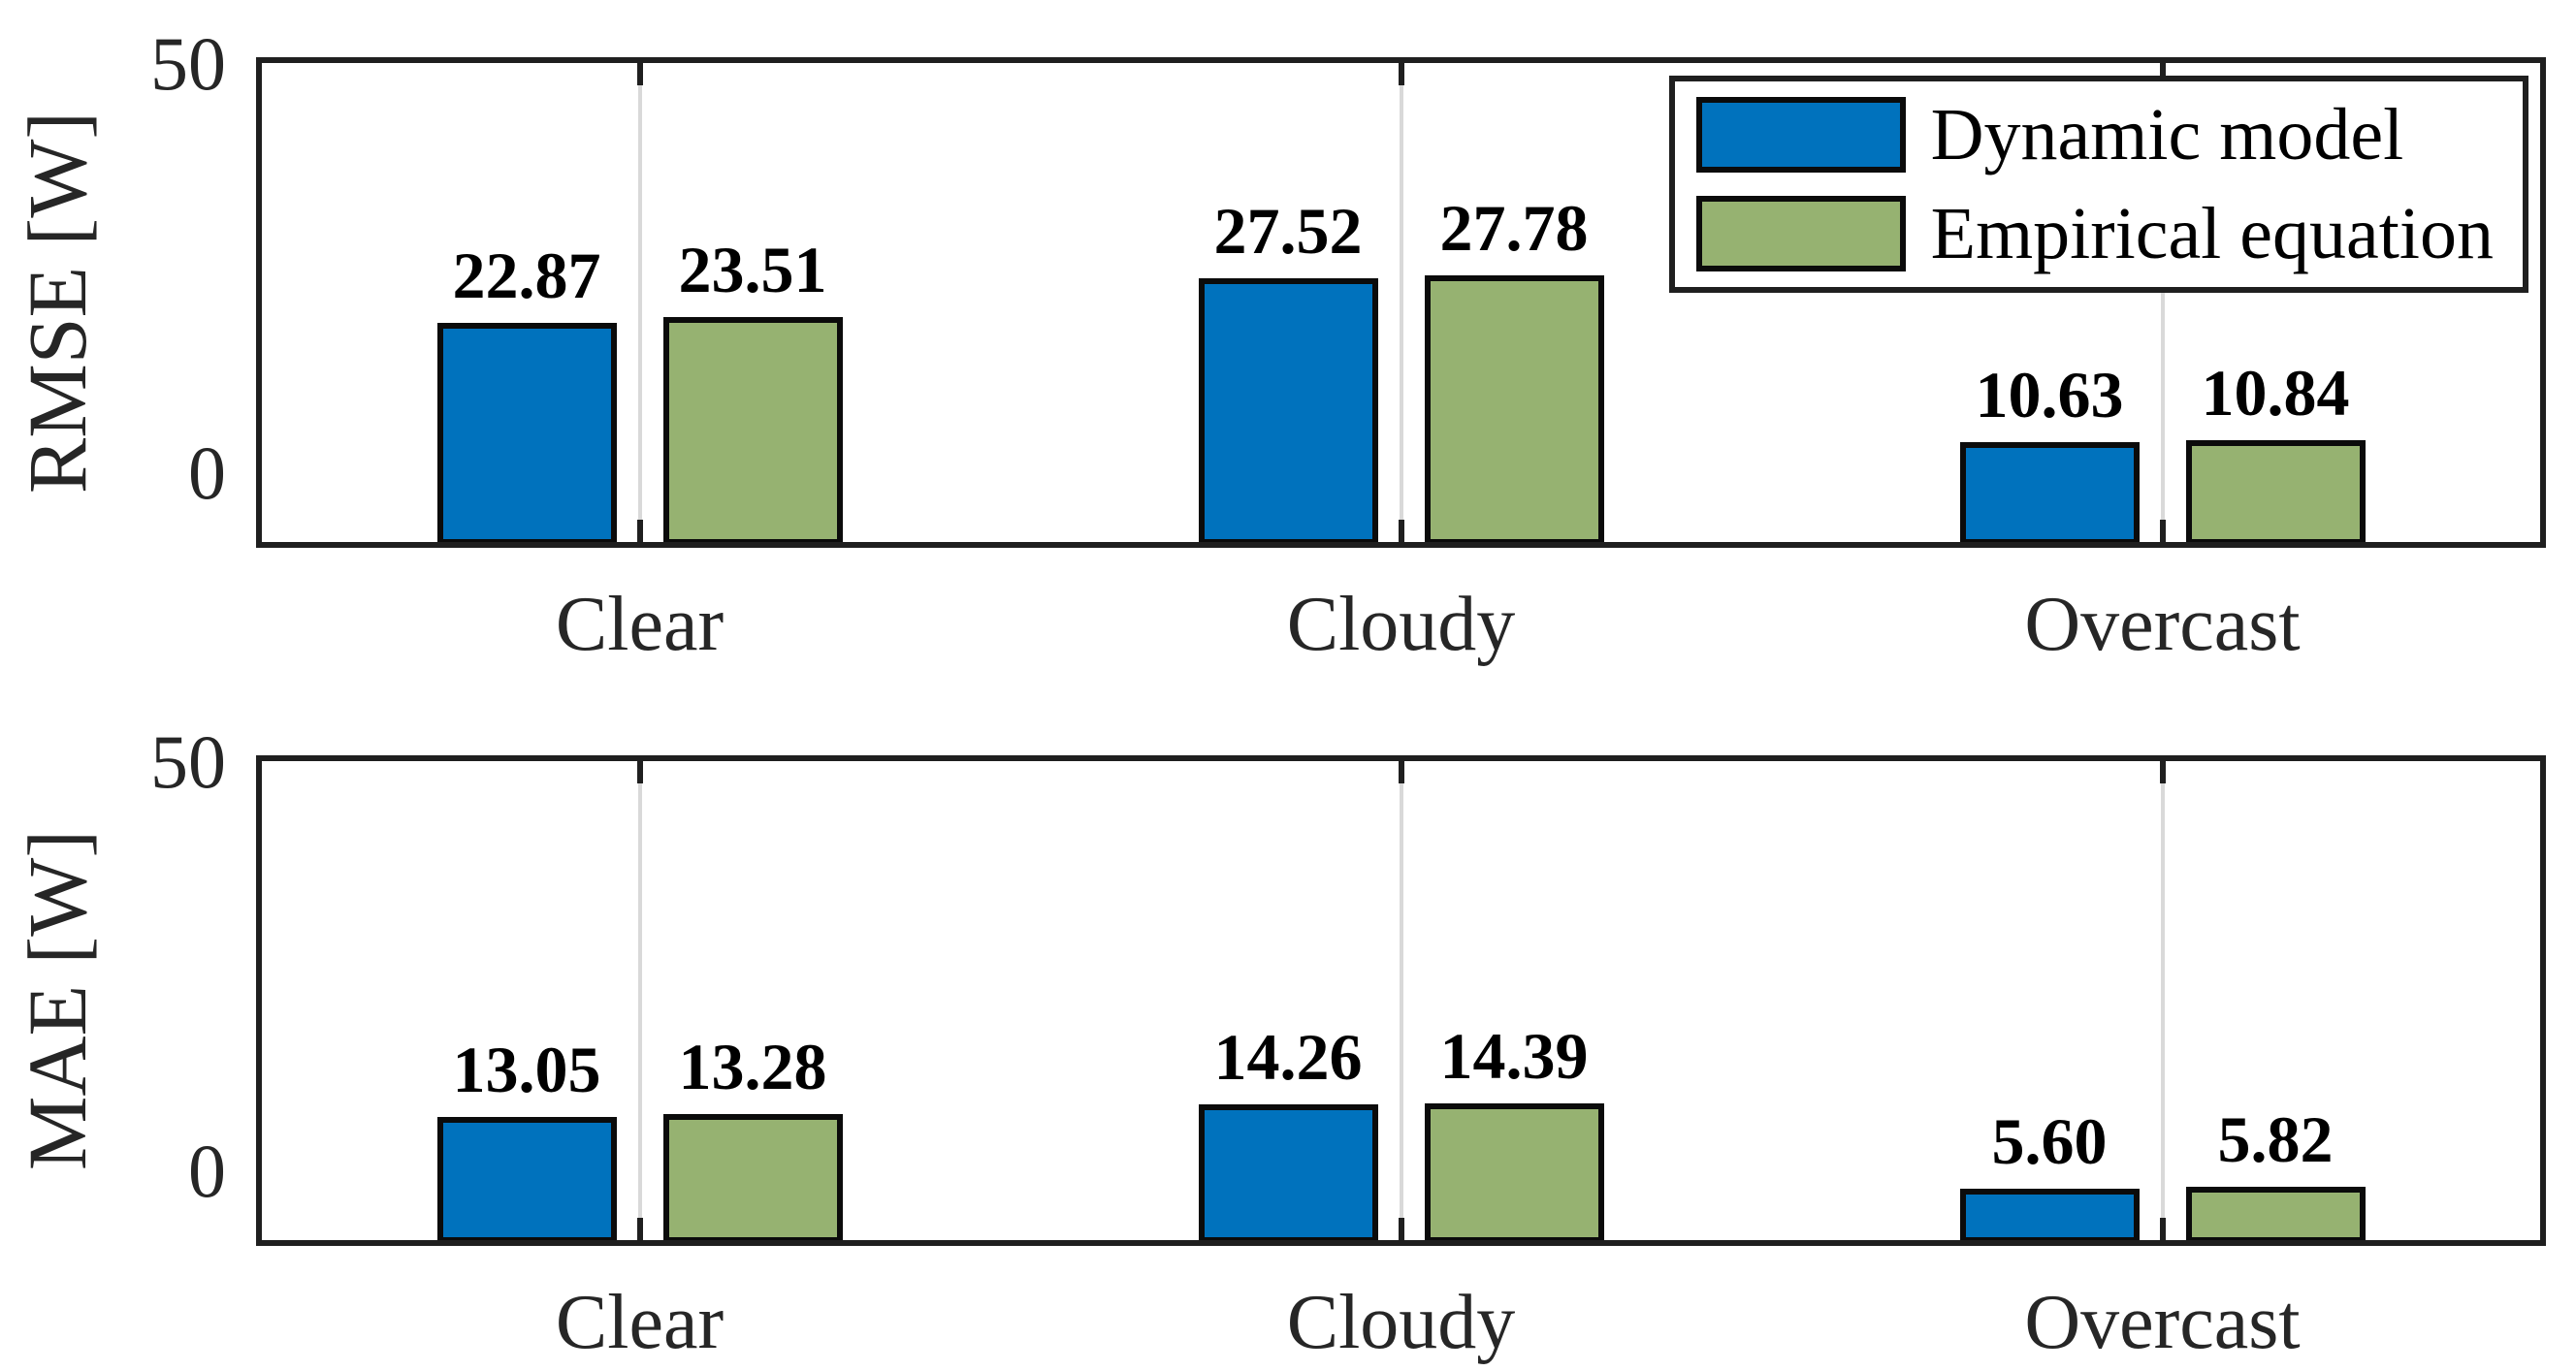  Describe the element at coordinates (188, 63) in the screenshot. I see `rmse-y-tick-max: 50` at that location.